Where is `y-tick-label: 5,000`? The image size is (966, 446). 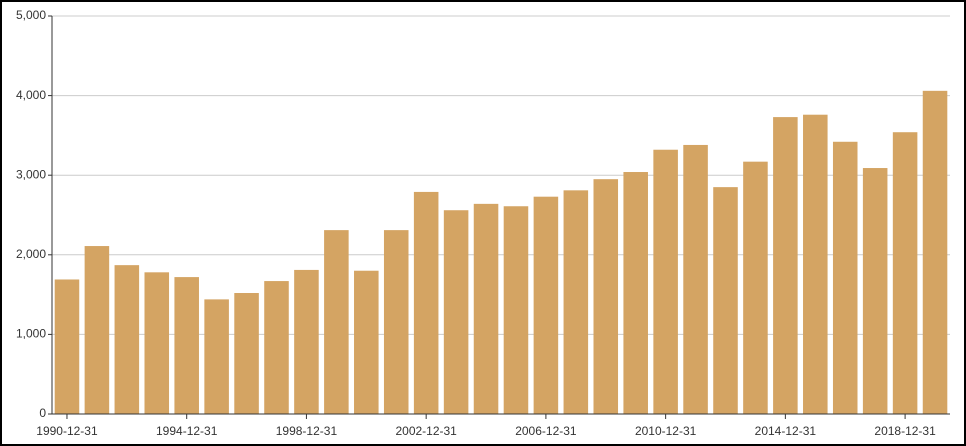
y-tick-label: 5,000 is located at coordinates (31, 15).